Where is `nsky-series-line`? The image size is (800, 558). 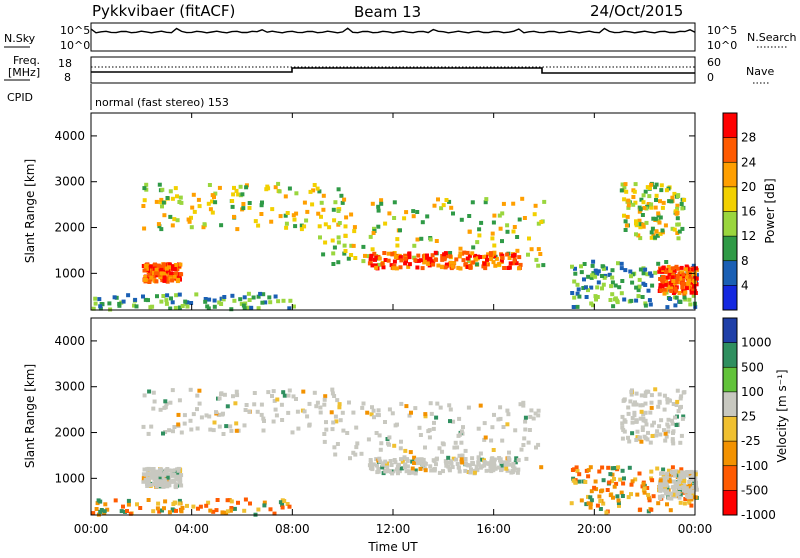
nsky-series-line is located at coordinates (393, 30).